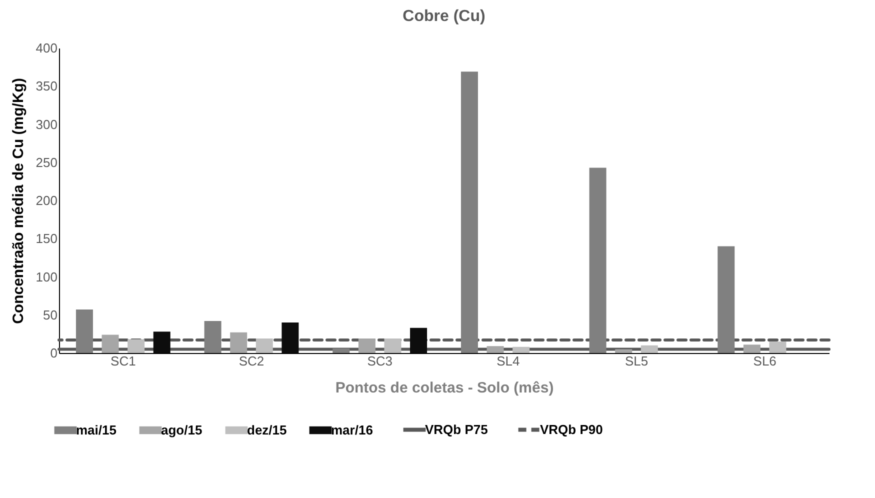 This screenshot has width=875, height=498. I want to click on x-tick-label: SL5, so click(636, 361).